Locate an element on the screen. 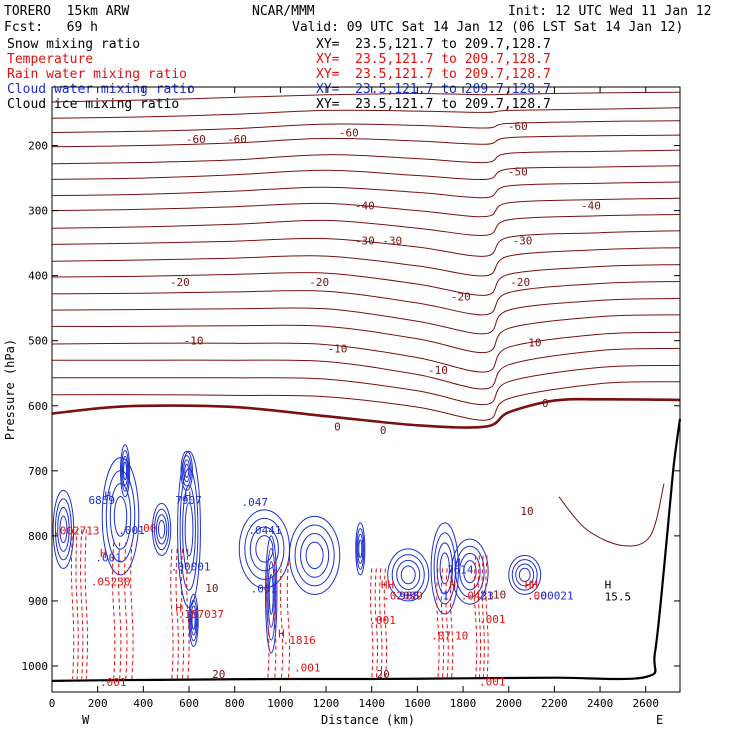 The width and height of the screenshot is (740, 740). y-tick-label: 1000 is located at coordinates (35, 666).